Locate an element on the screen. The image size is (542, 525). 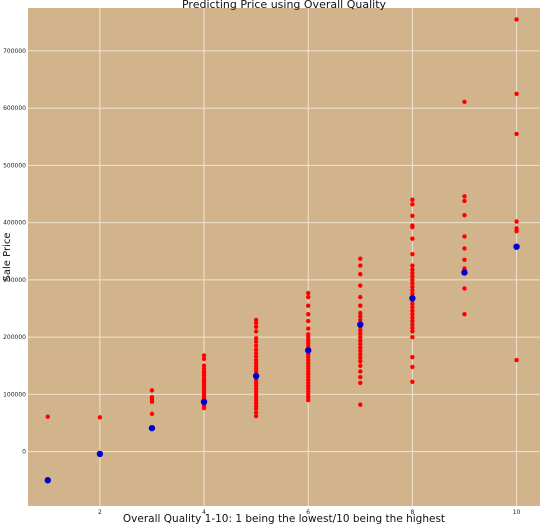
x-tick-label: 2 is located at coordinates (100, 512).